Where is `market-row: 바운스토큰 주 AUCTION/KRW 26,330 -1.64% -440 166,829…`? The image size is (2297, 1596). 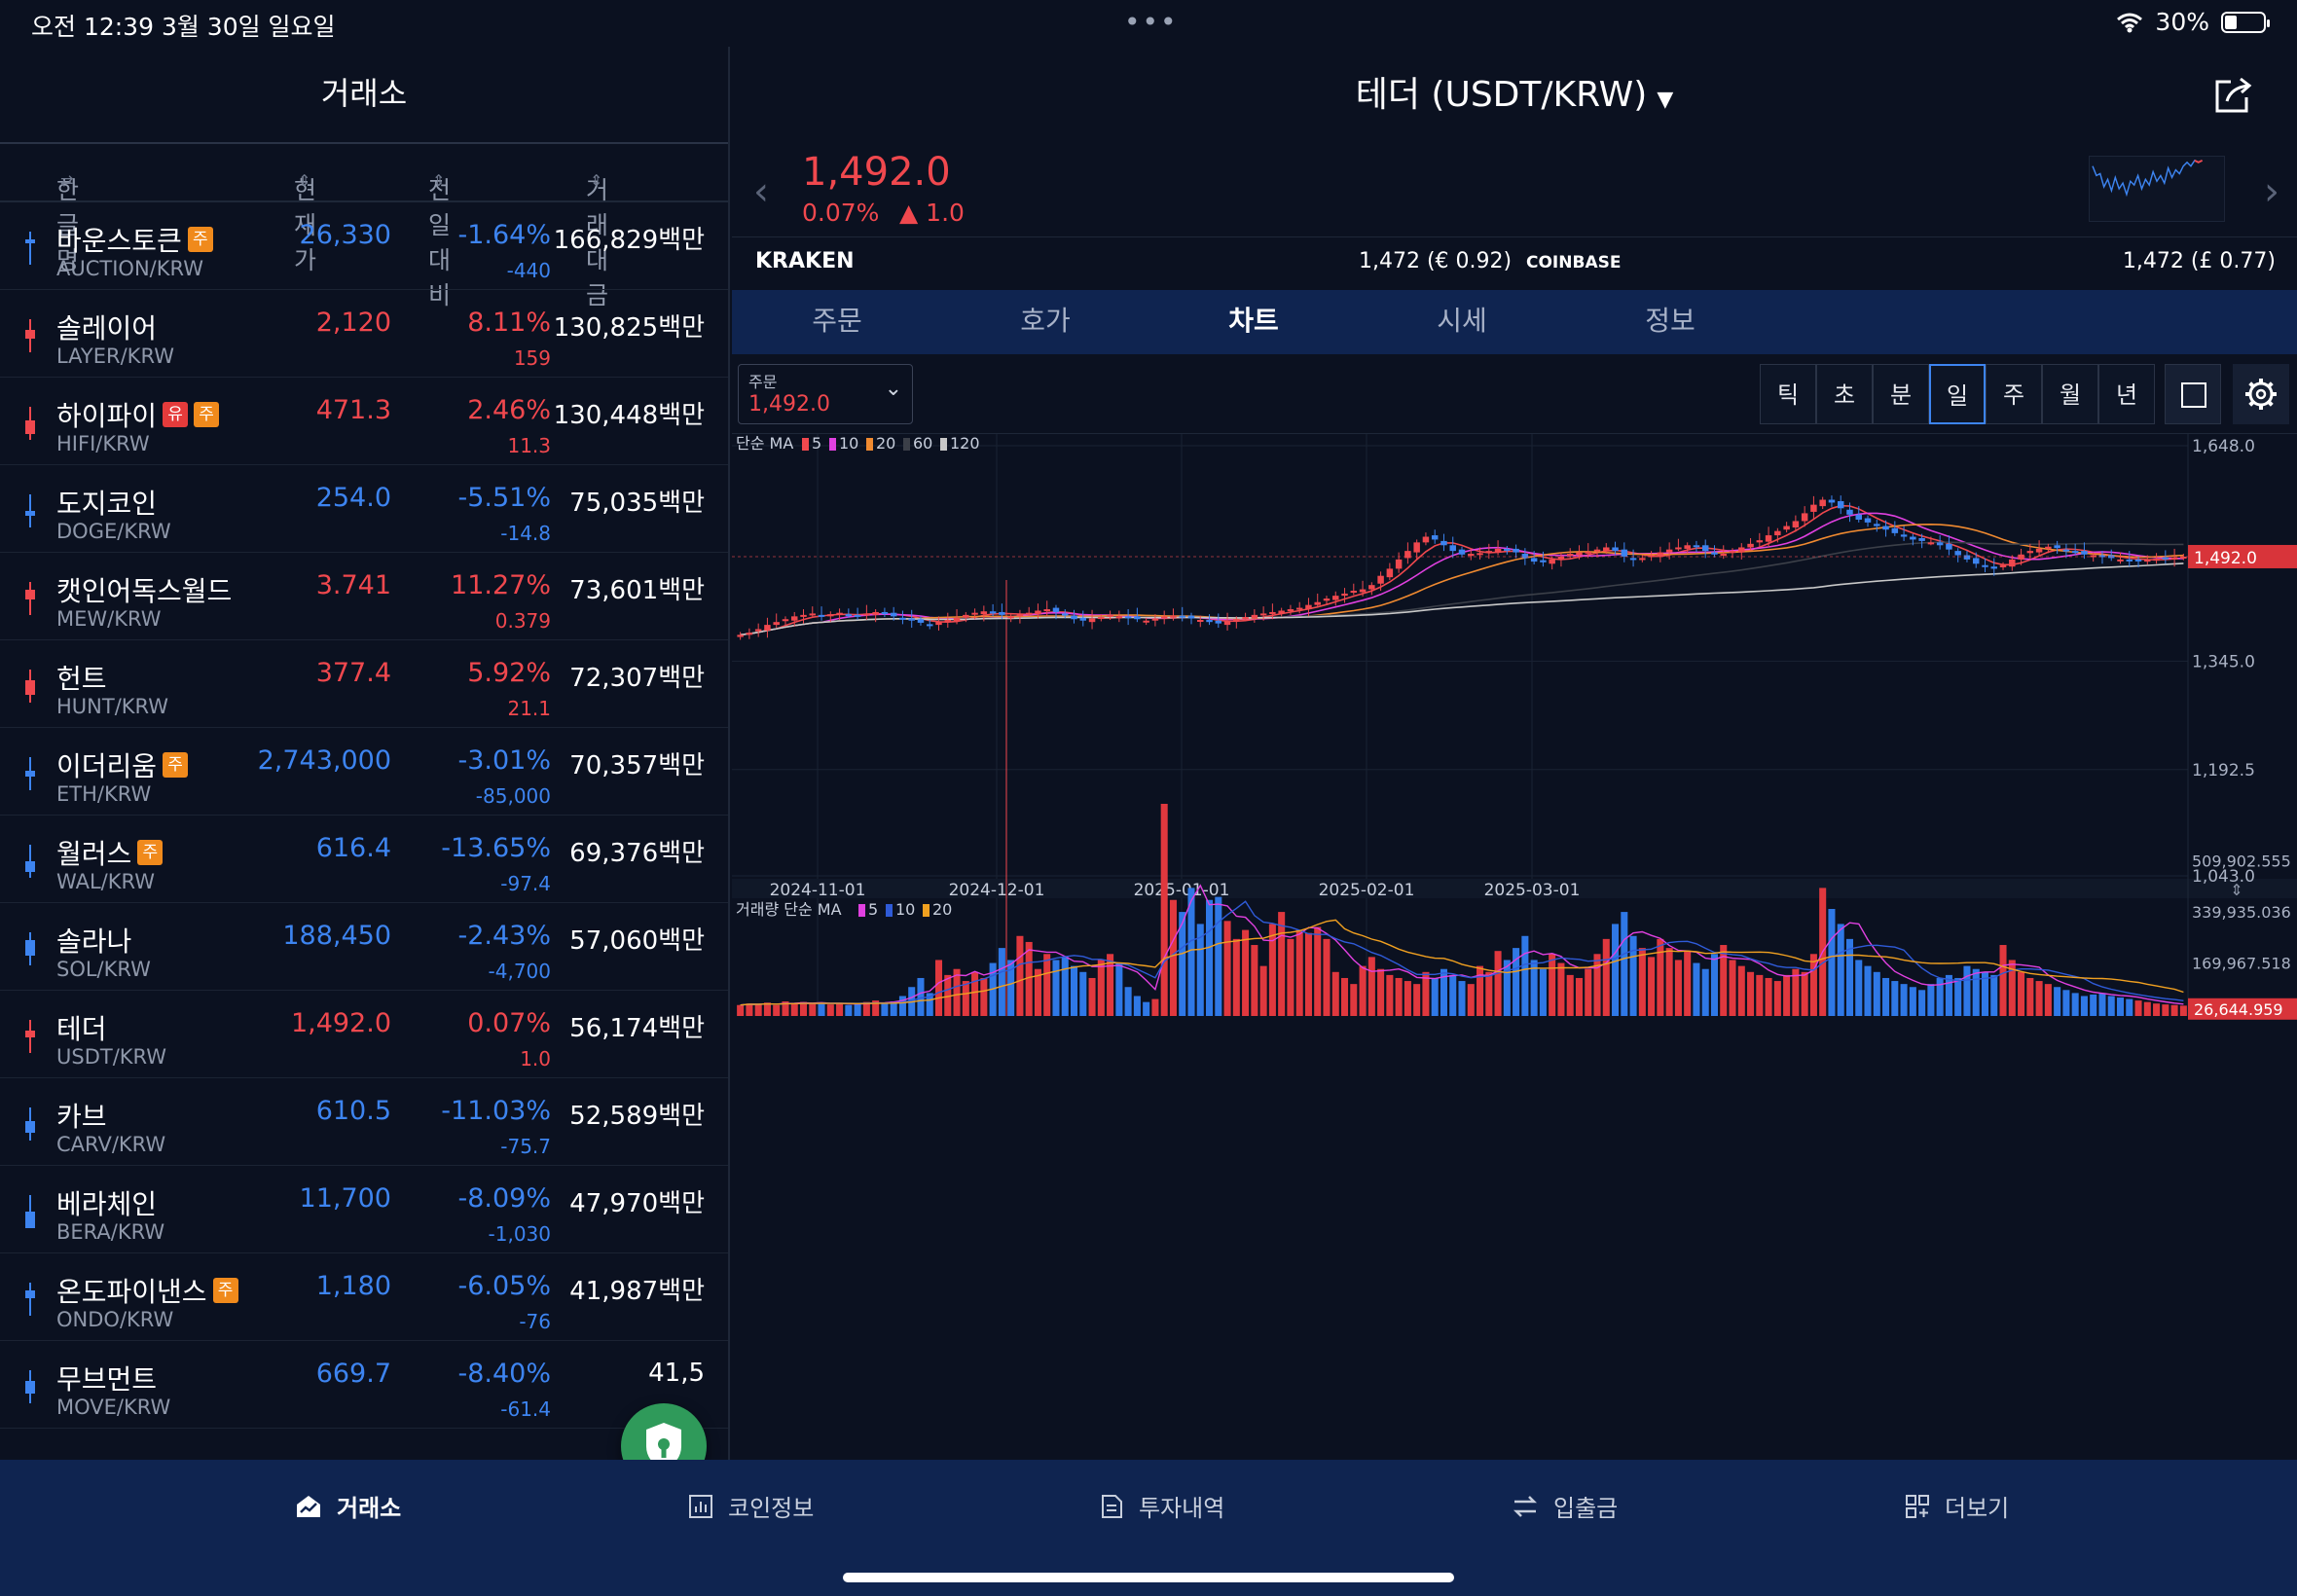
market-row: 바운스토큰 주 AUCTION/KRW 26,330 -1.64% -440 166,829… is located at coordinates (364, 246).